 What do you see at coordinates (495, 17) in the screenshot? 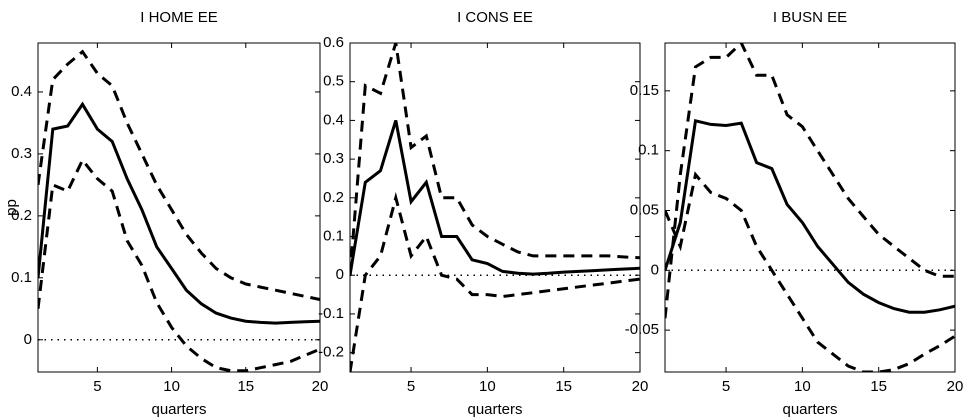
I see `panel-title: I CONS EE` at bounding box center [495, 17].